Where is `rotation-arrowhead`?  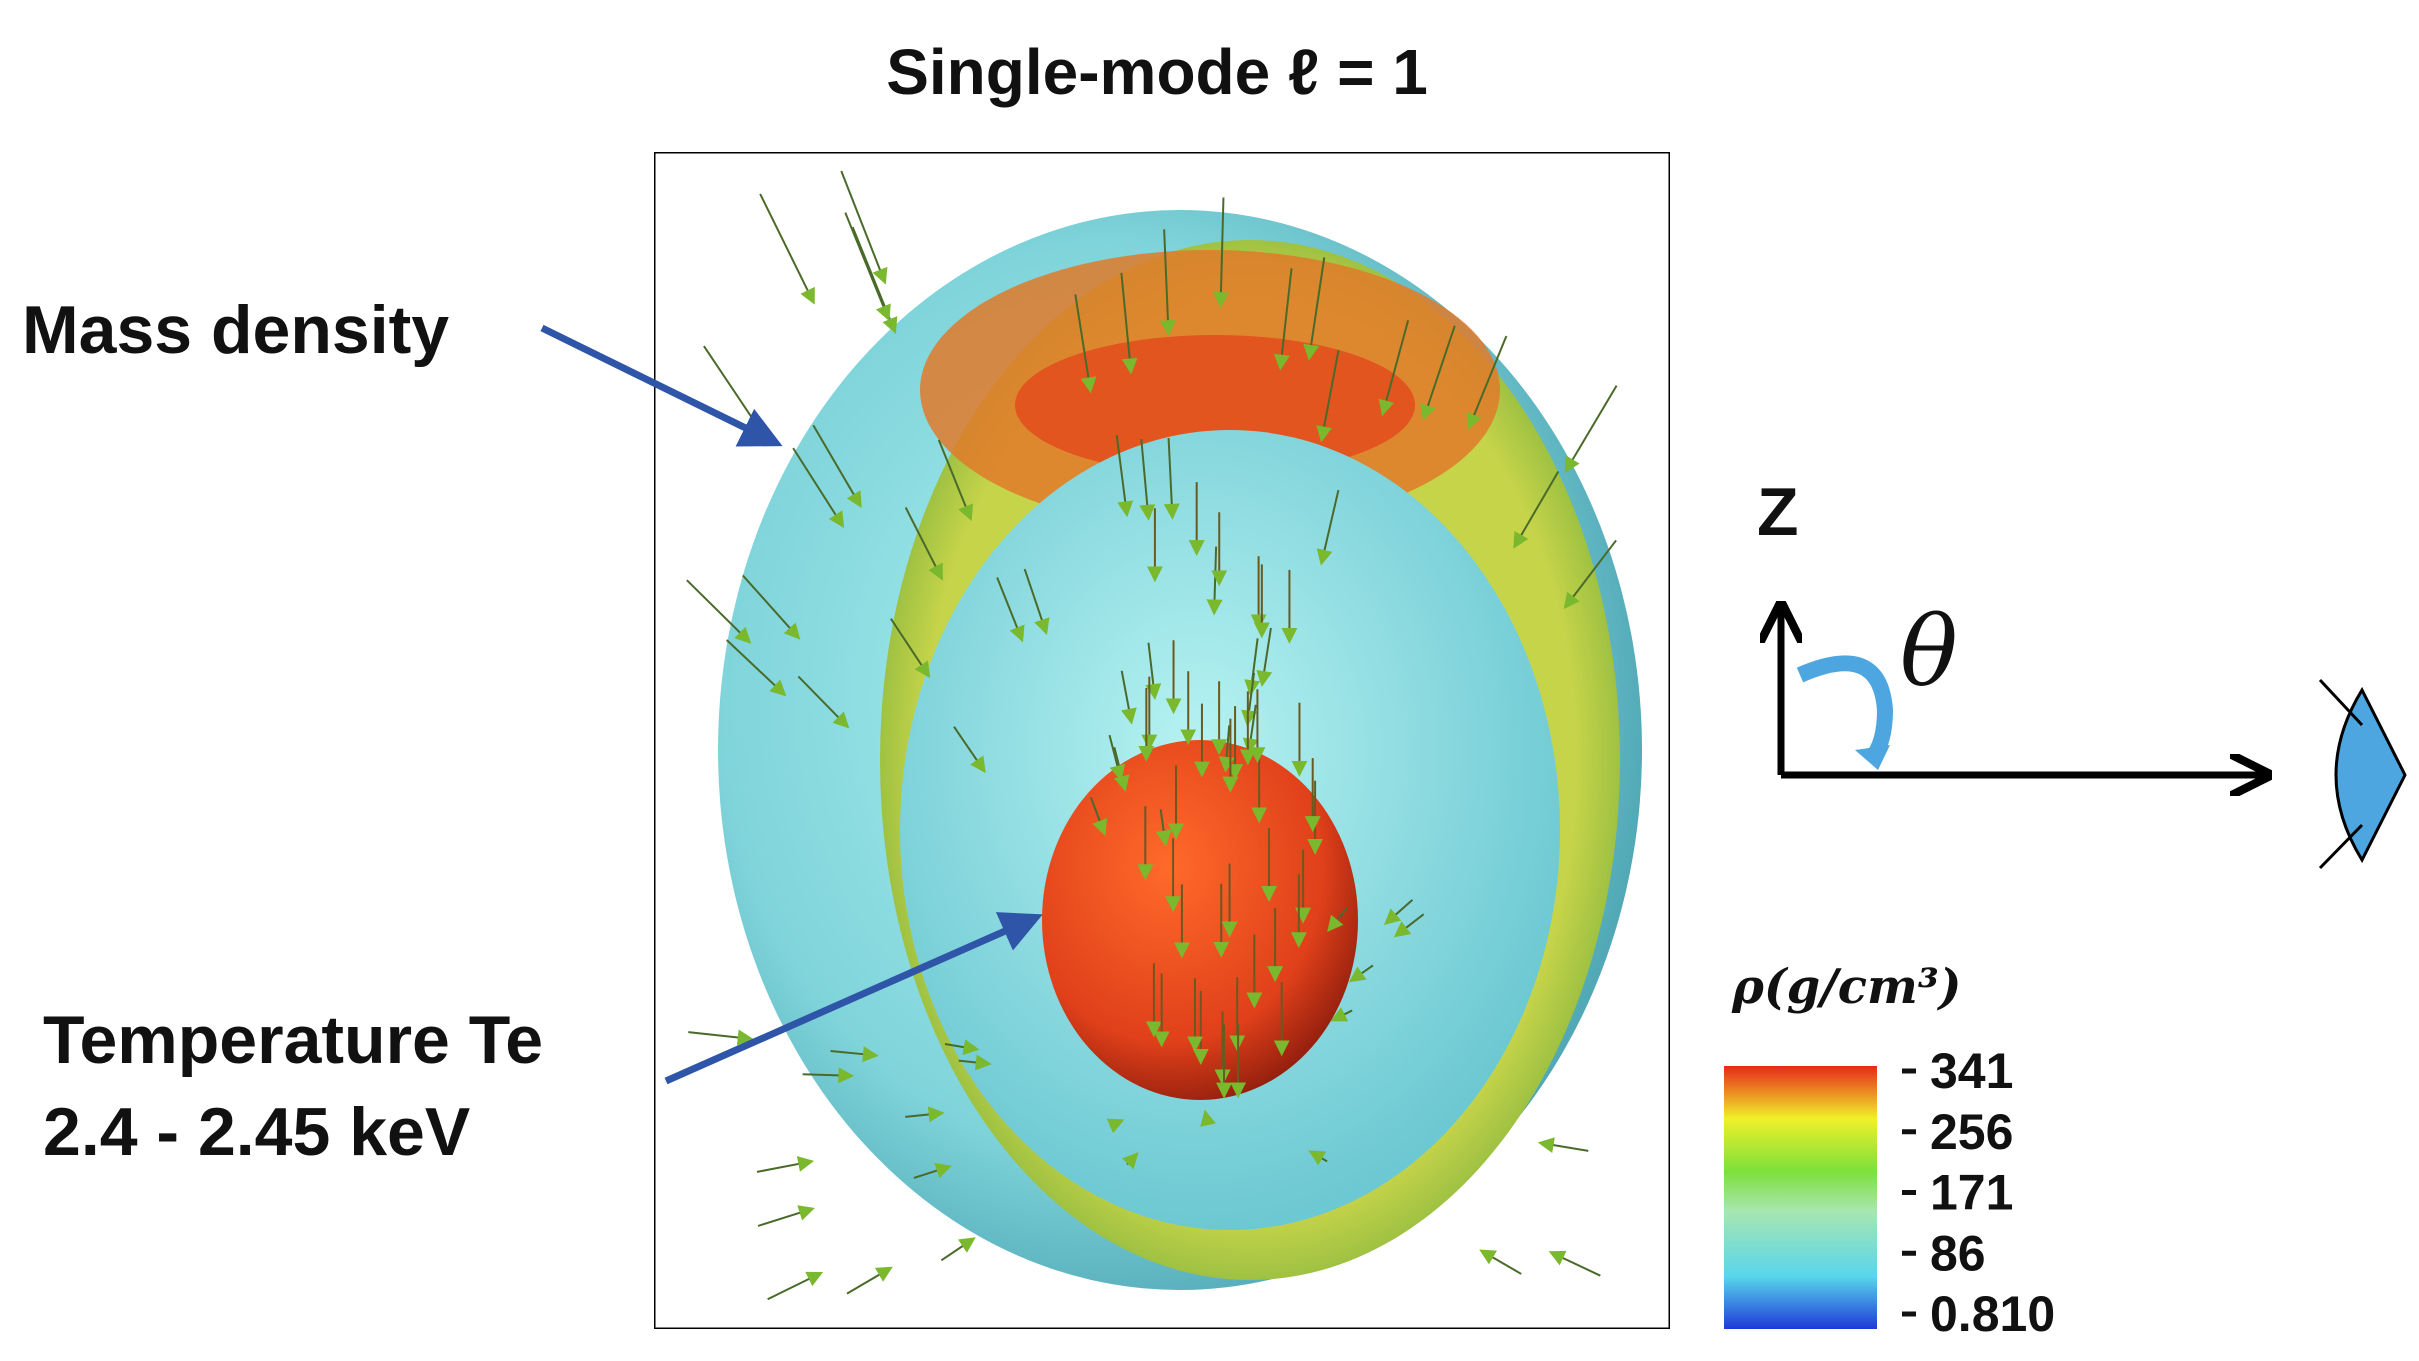 rotation-arrowhead is located at coordinates (1872, 757).